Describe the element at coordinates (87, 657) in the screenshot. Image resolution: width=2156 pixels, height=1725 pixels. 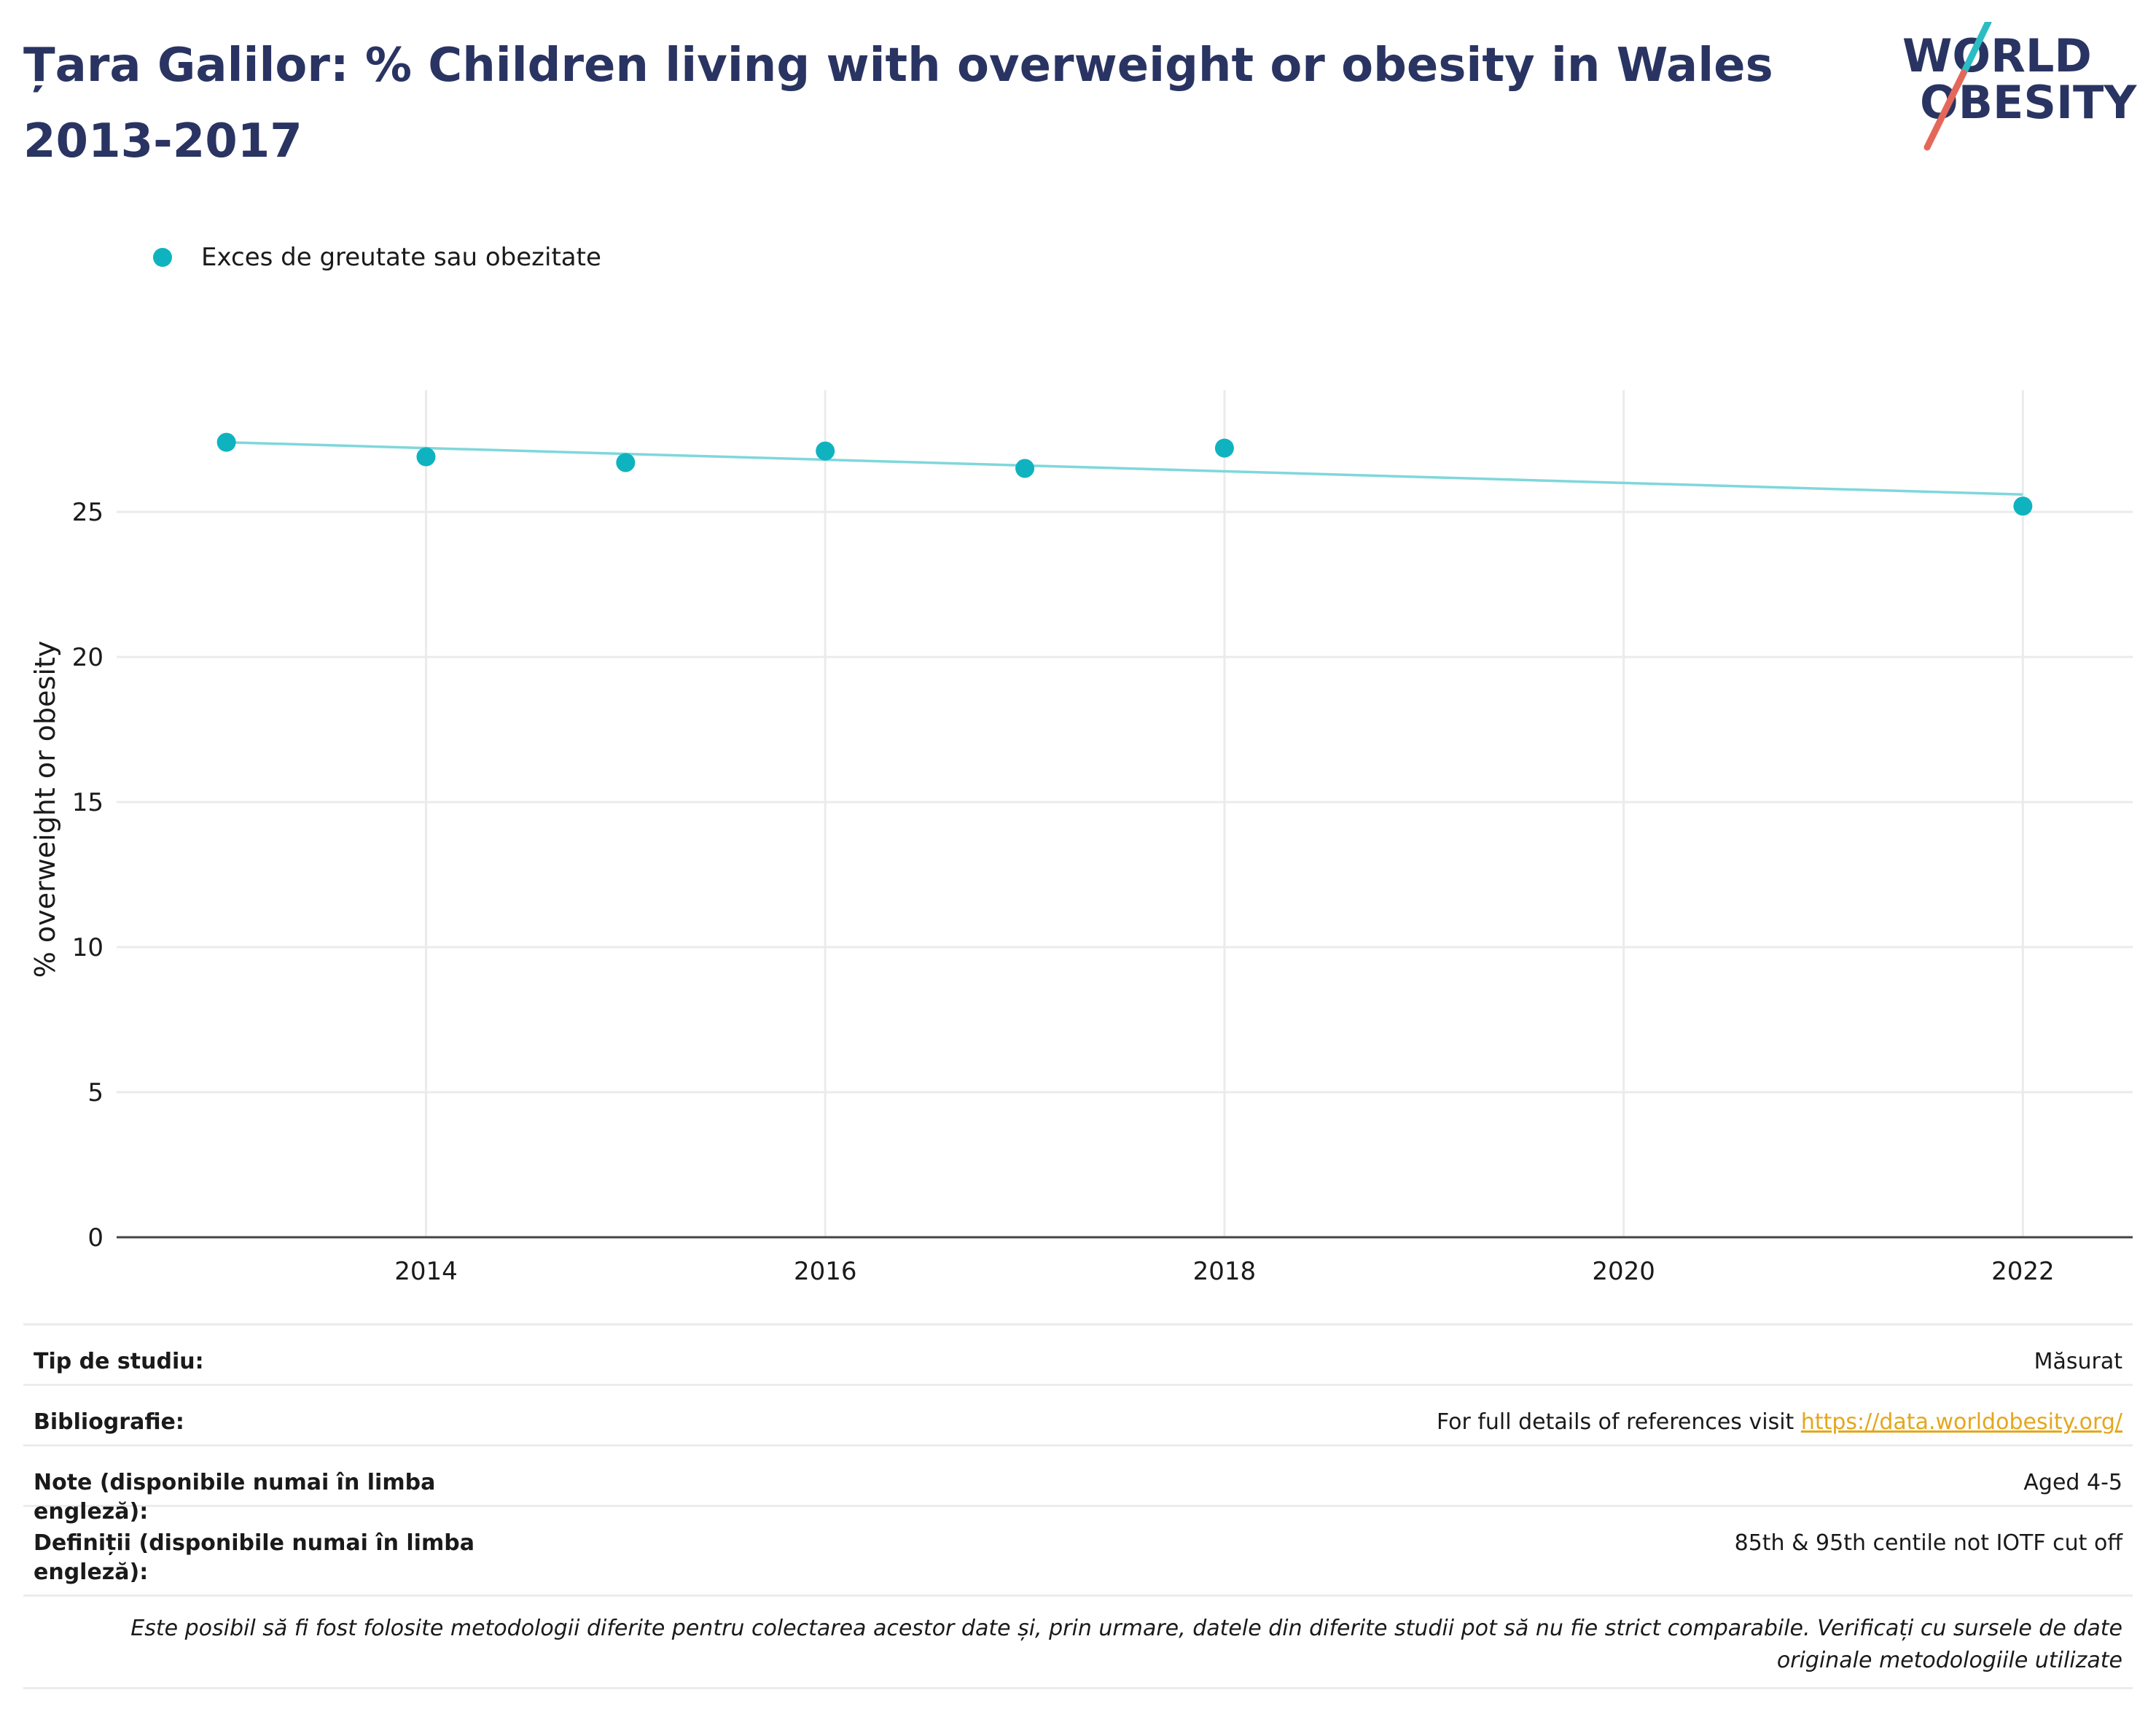
I see `y-tick-label: 20` at that location.